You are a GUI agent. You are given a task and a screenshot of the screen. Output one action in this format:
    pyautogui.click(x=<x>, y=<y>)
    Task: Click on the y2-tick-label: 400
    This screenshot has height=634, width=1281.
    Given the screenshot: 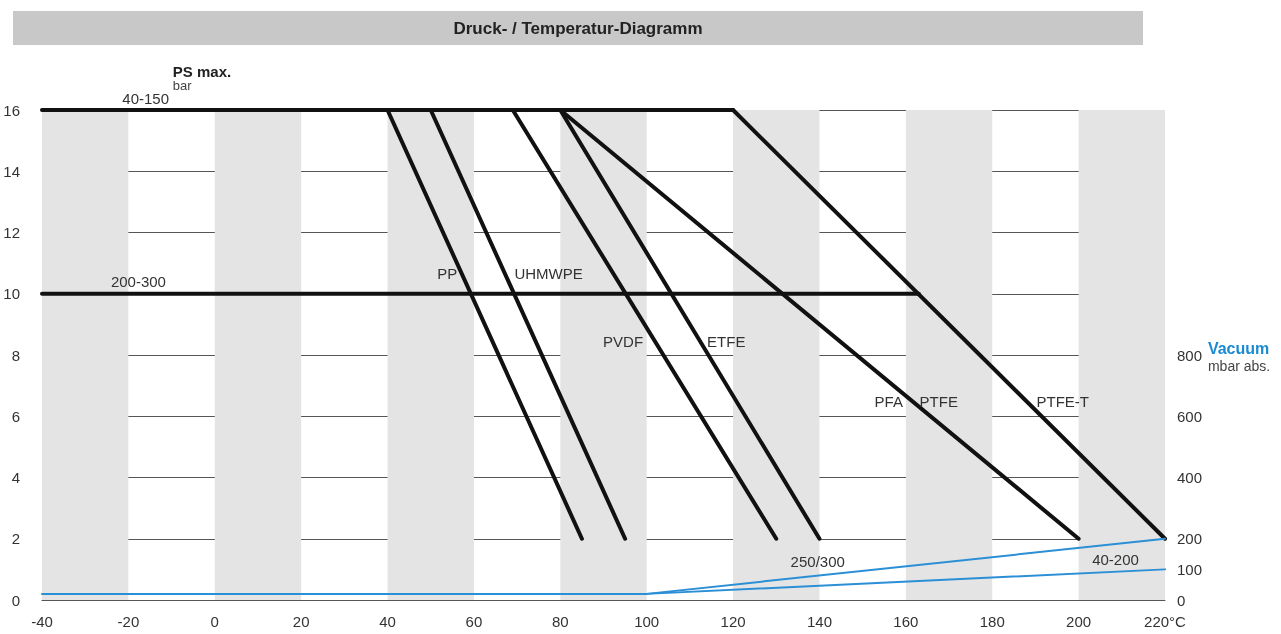 What is the action you would take?
    pyautogui.click(x=1190, y=477)
    